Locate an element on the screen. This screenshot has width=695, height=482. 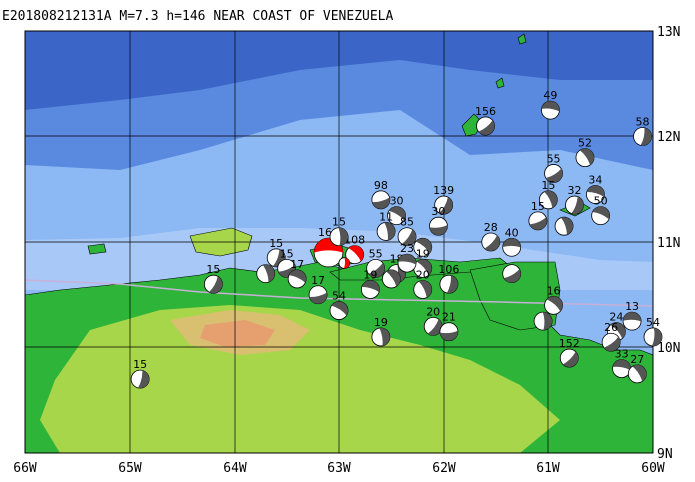
longitude-axis: 66W 65W 64W 63W 62W 61W 60W is located at coordinates (339, 468).